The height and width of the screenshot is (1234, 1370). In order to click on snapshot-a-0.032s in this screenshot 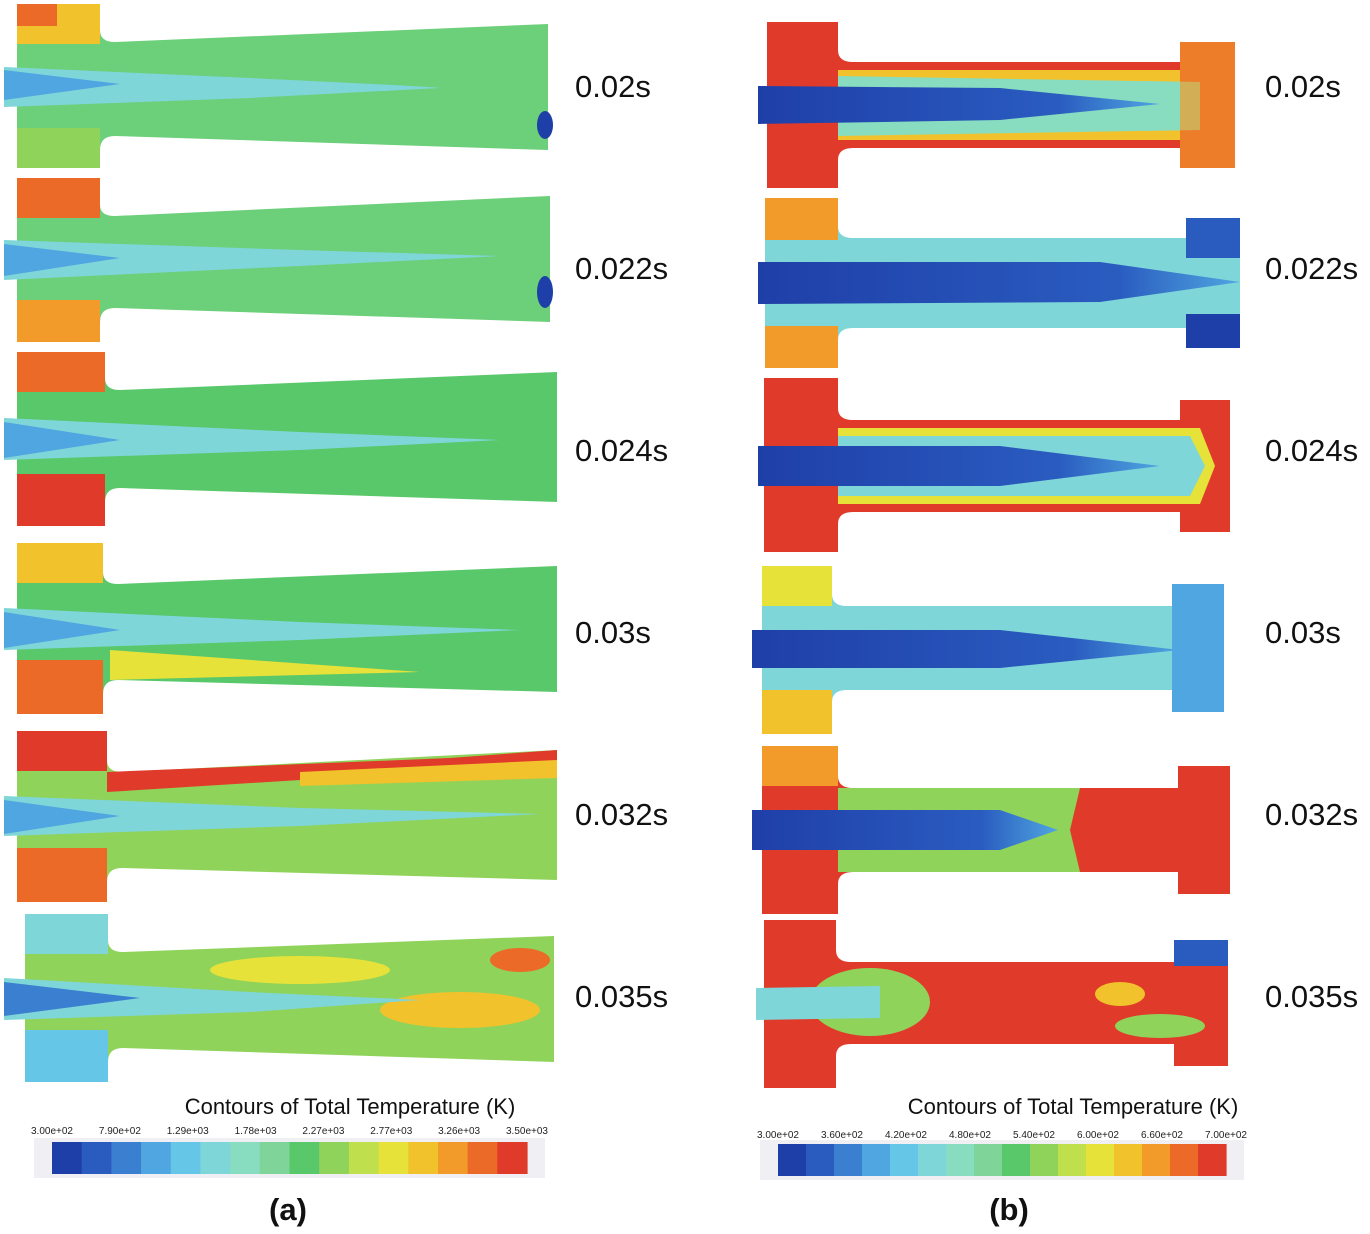, I will do `click(280, 816)`.